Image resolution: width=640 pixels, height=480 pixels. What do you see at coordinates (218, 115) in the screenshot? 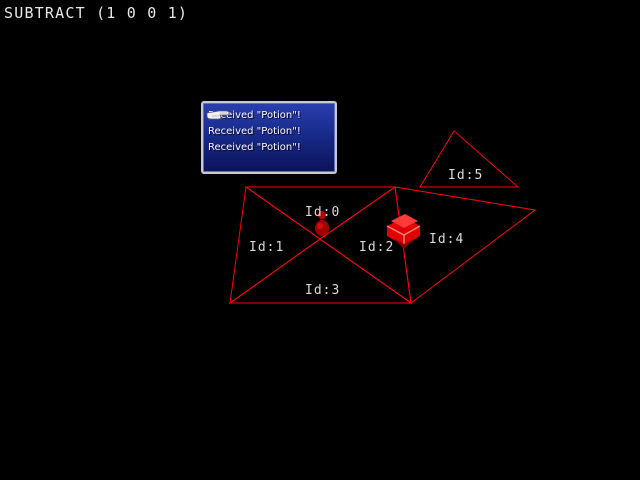
I see `pointing-hand-icon` at bounding box center [218, 115].